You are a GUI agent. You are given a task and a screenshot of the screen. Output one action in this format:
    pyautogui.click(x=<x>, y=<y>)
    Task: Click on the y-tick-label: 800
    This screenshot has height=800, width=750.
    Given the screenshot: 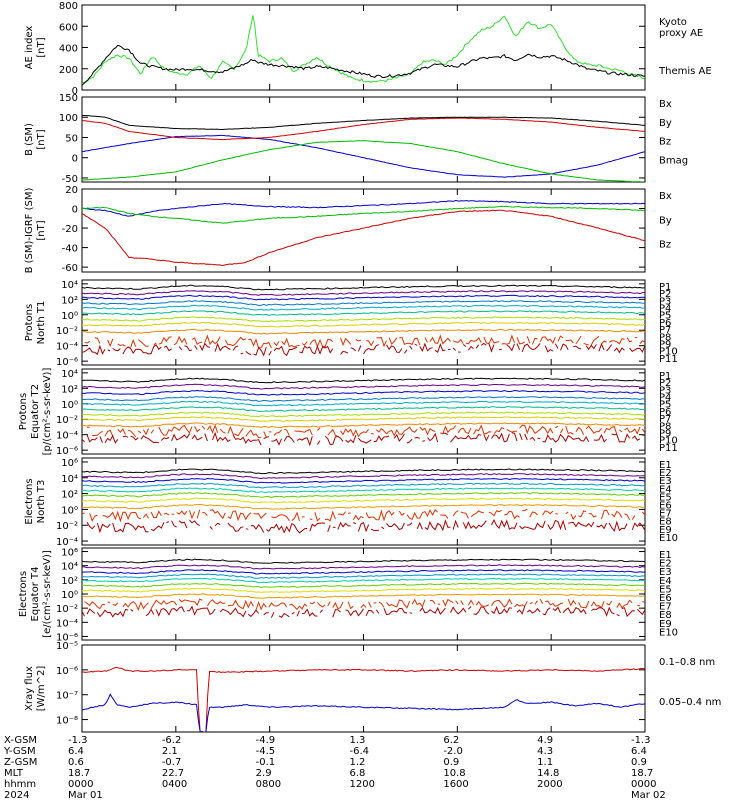 What is the action you would take?
    pyautogui.click(x=68, y=6)
    